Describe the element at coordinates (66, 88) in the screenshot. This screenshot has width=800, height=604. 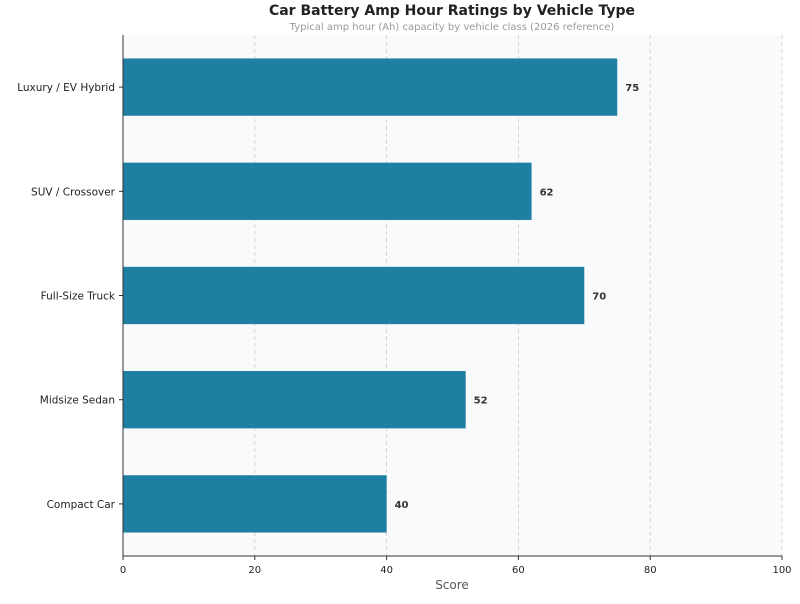
I see `y-tick-label: Luxury / EV Hybrid` at that location.